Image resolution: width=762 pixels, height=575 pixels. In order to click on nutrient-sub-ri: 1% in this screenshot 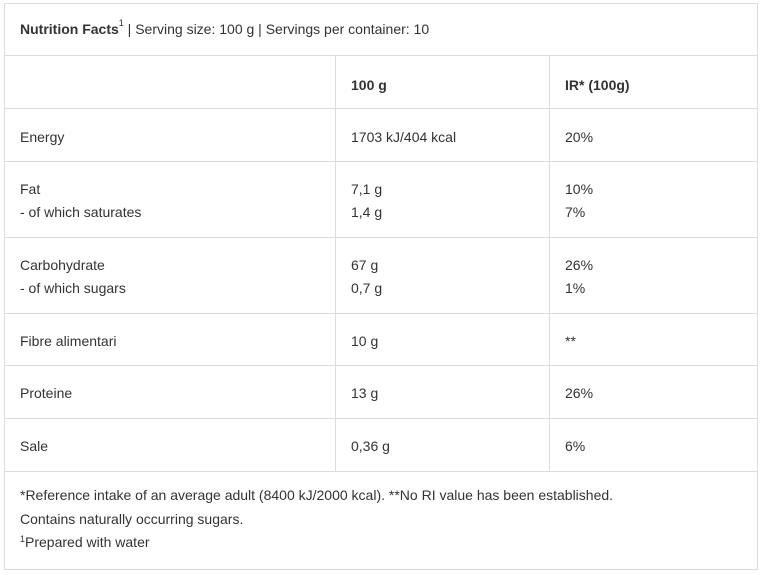, I will do `click(575, 288)`.